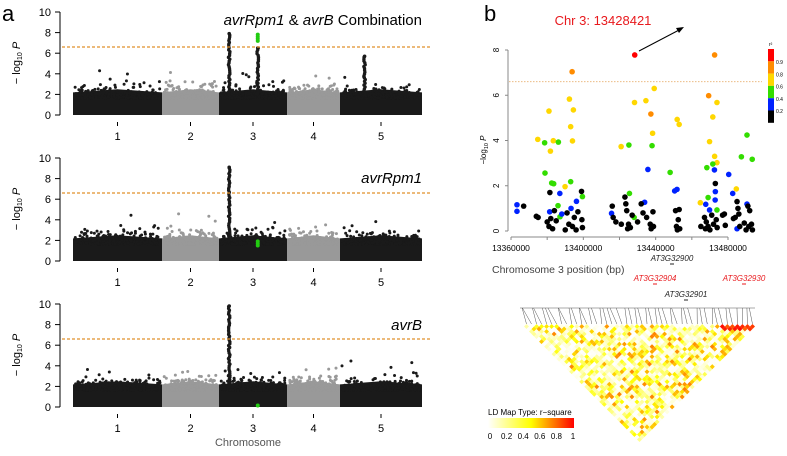 The image size is (787, 456). Describe the element at coordinates (48, 180) in the screenshot. I see `y-tick-label: 8` at that location.